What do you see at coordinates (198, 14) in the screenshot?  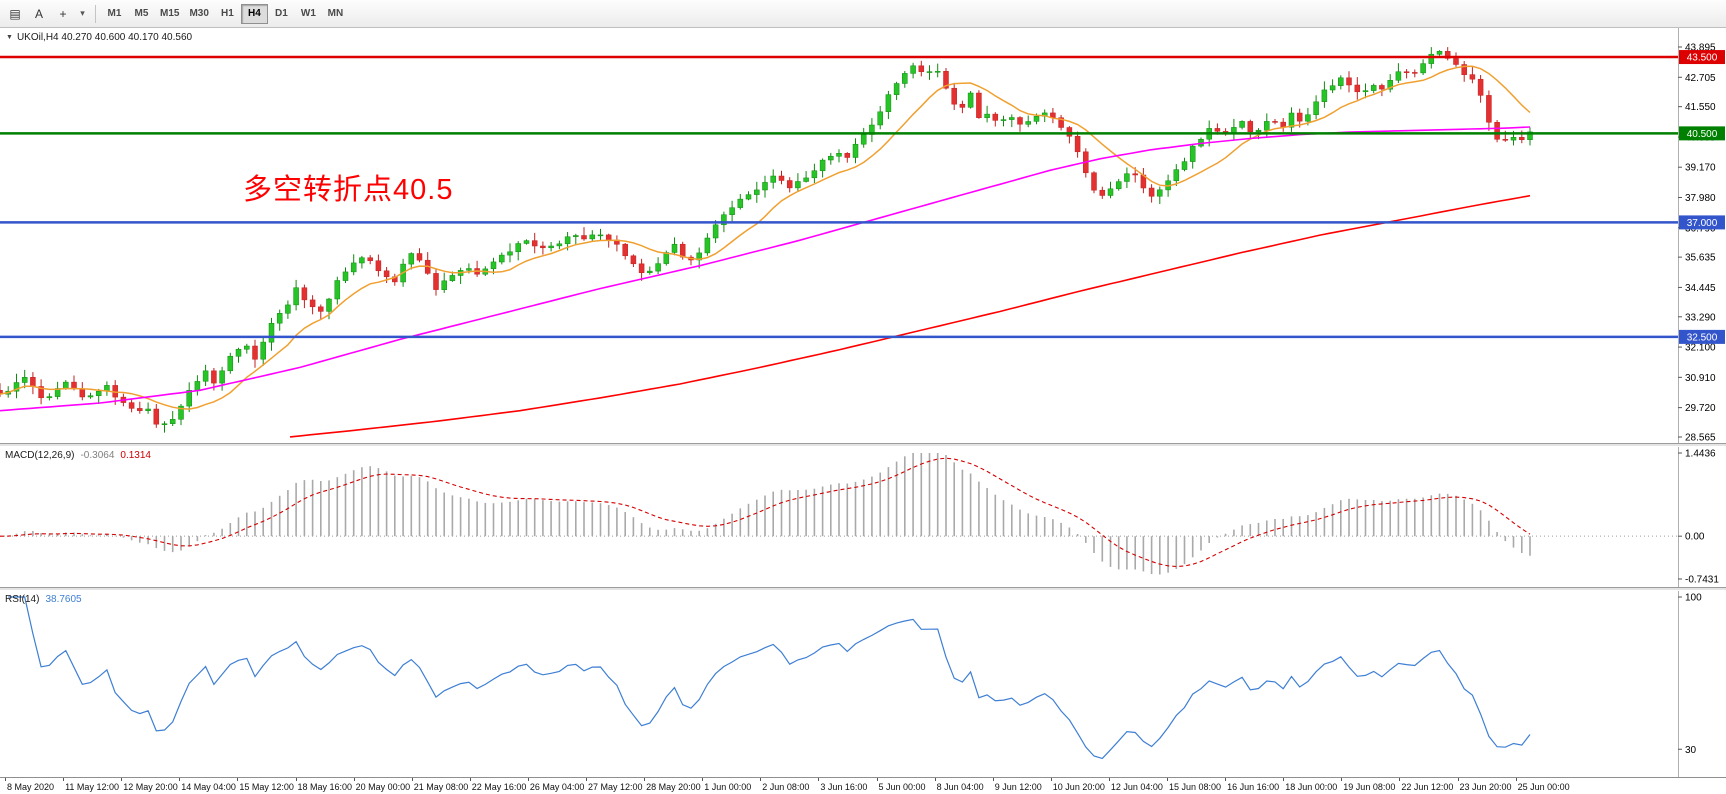 I see `timeframe-m30-button: M30` at bounding box center [198, 14].